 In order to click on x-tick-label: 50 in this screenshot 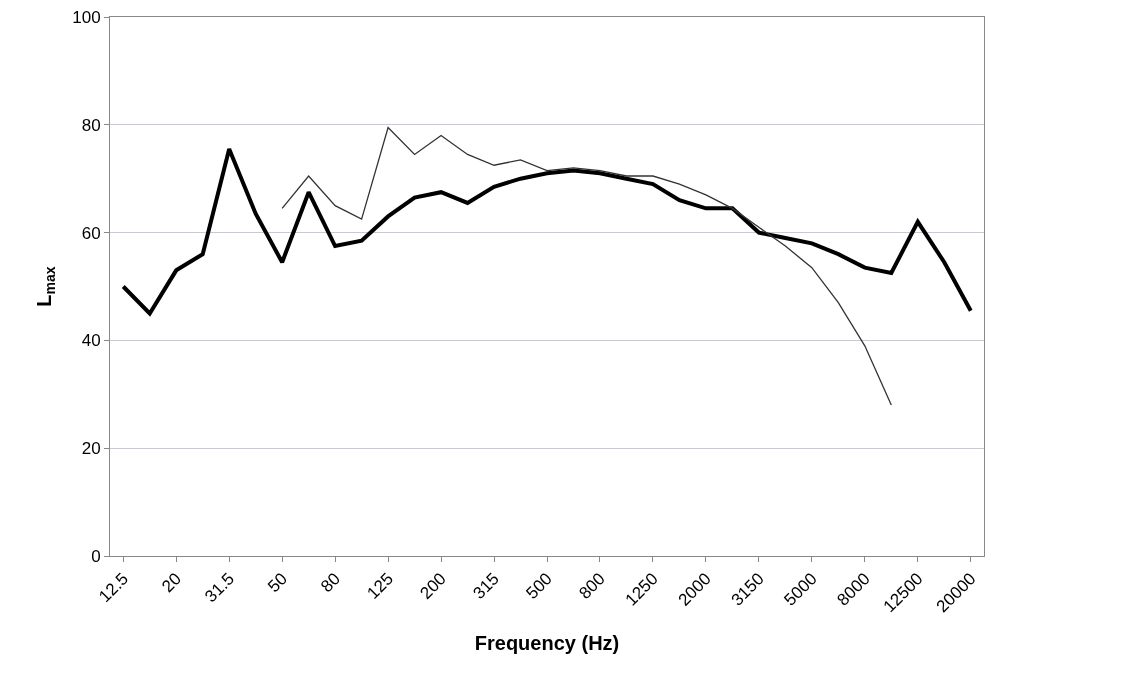, I will do `click(277, 583)`.